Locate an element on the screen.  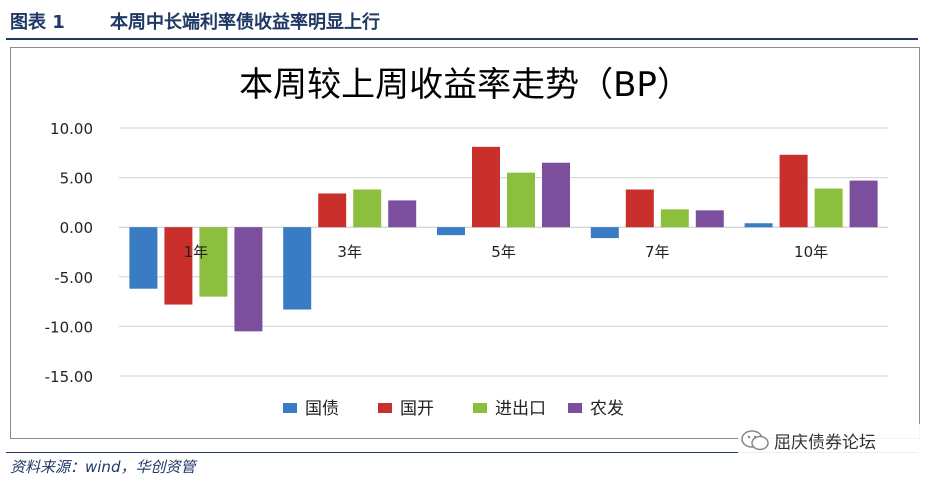
figure-header: 图表 1 本周中长端利率债收益率明显上行 is located at coordinates (462, 22).